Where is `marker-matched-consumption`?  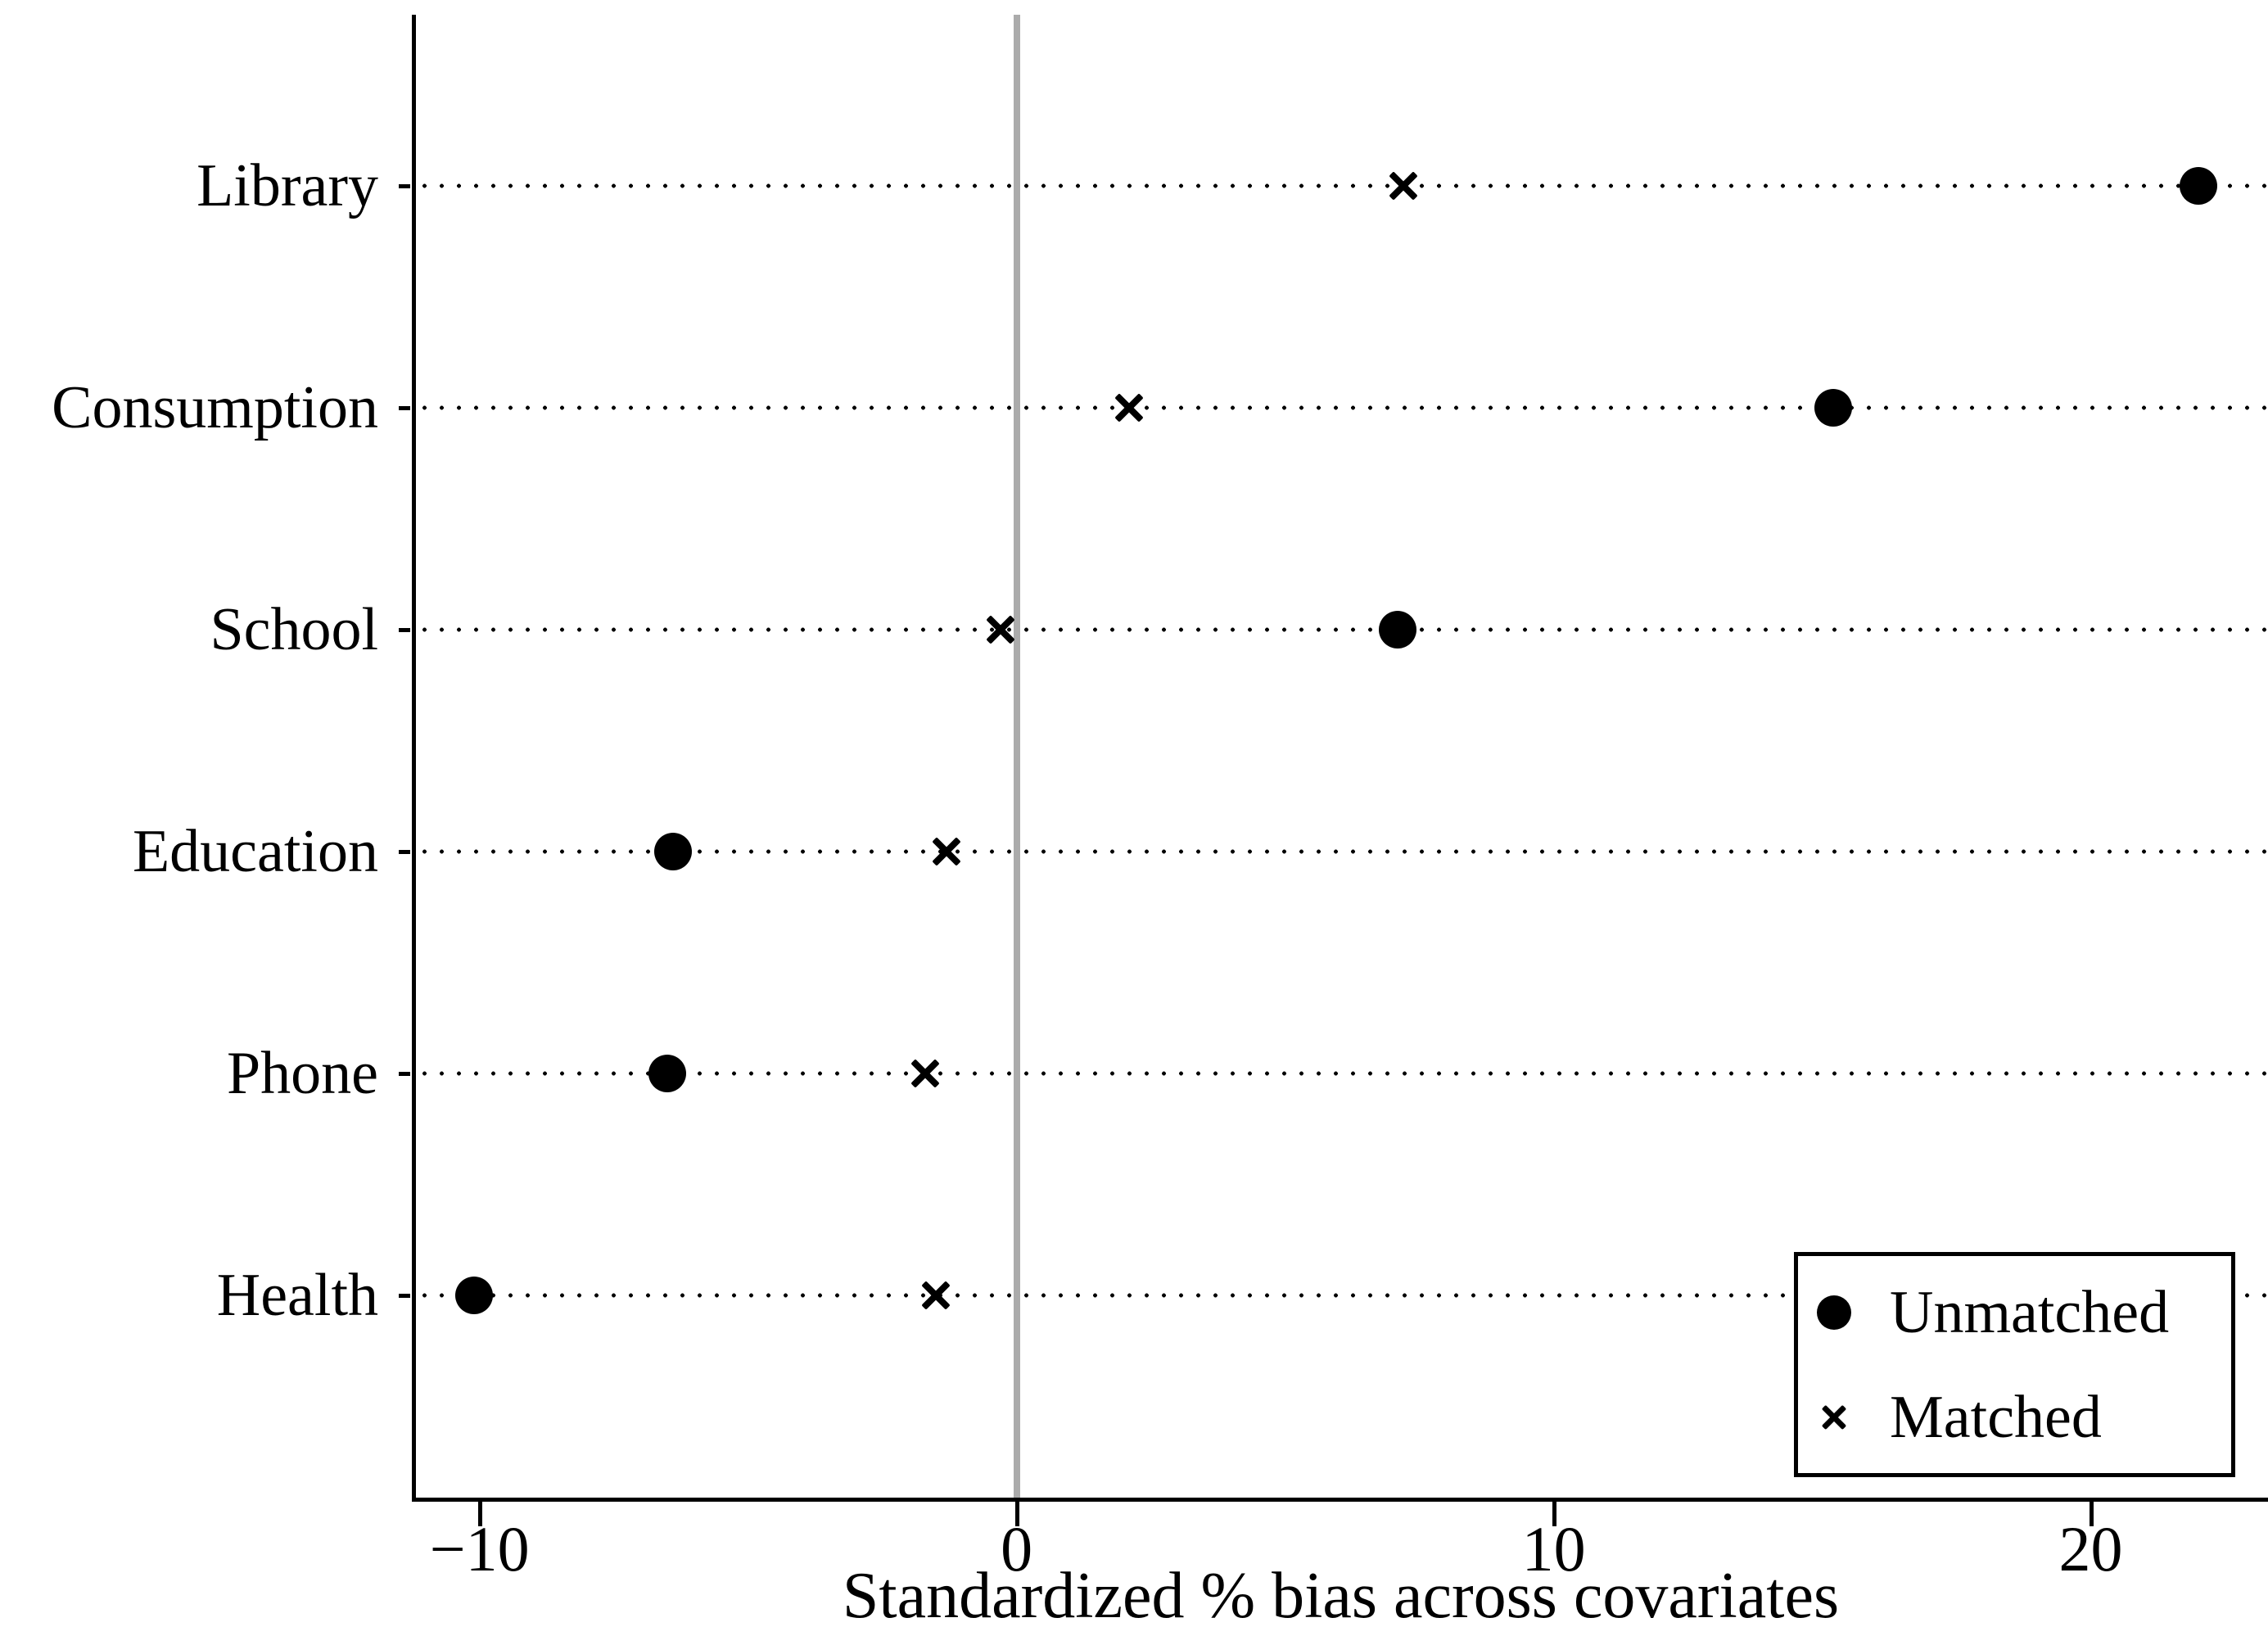 marker-matched-consumption is located at coordinates (1129, 408).